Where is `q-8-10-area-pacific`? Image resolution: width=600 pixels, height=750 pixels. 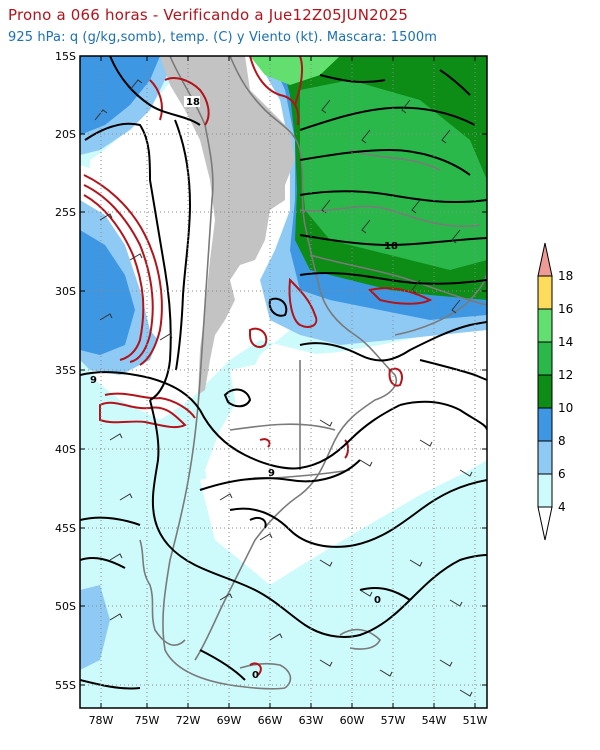 q-8-10-area-pacific is located at coordinates (107, 292).